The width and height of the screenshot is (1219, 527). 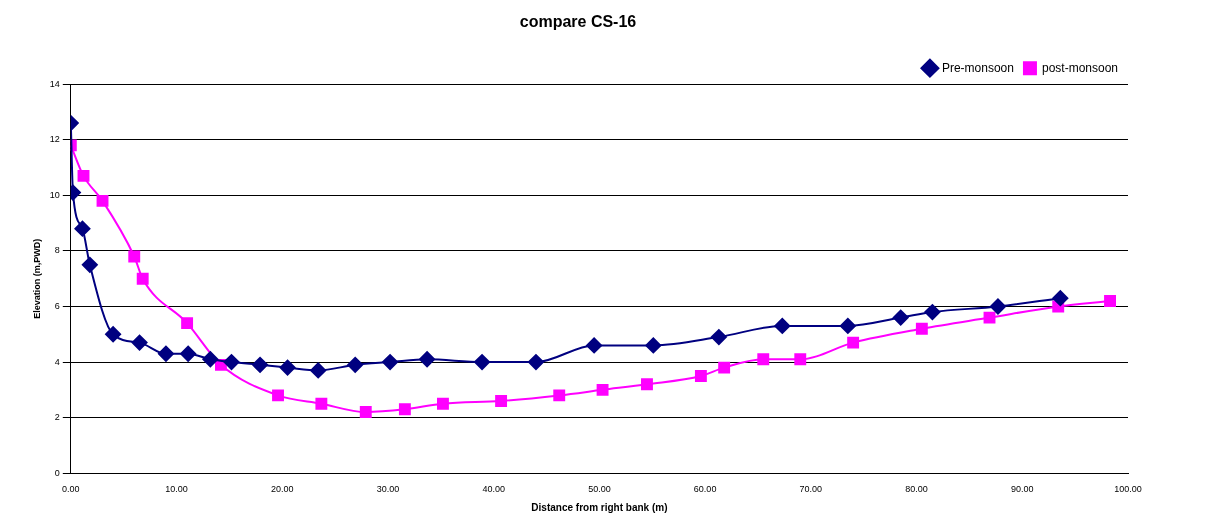 What do you see at coordinates (1128, 489) in the screenshot?
I see `x-tick-label: 100.00` at bounding box center [1128, 489].